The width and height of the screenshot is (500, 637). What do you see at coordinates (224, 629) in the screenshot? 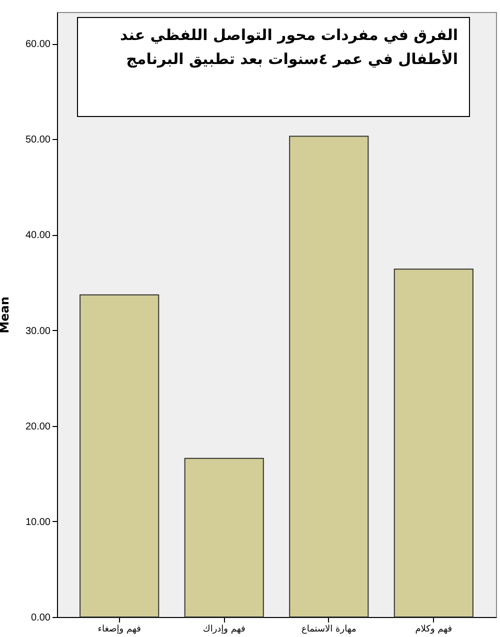
I see `x-tick-label: فهم وإدراك` at bounding box center [224, 629].